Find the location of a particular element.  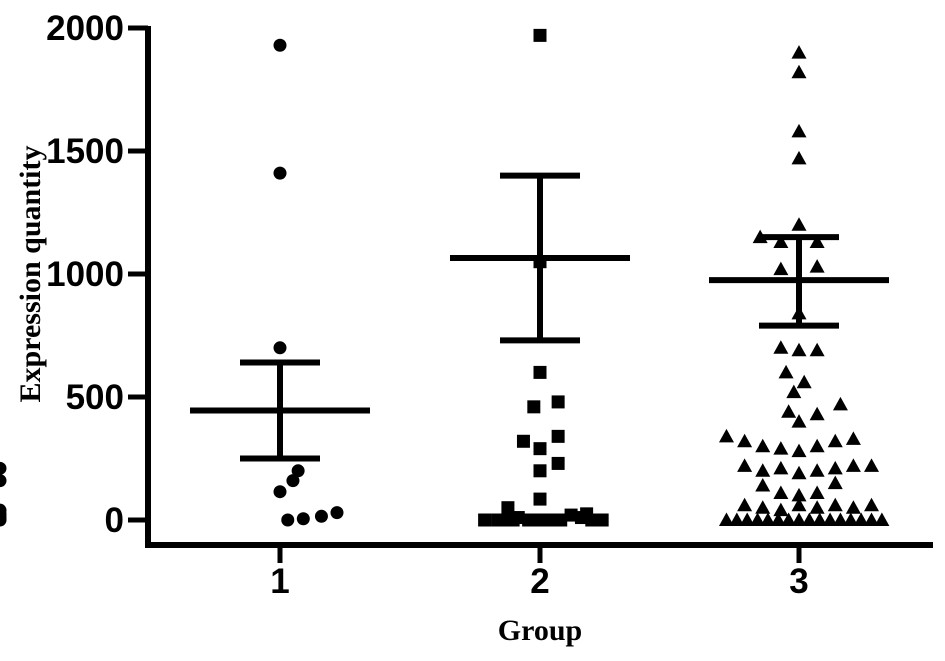

y-axis-title: Expression quantity is located at coordinates (30, 273).